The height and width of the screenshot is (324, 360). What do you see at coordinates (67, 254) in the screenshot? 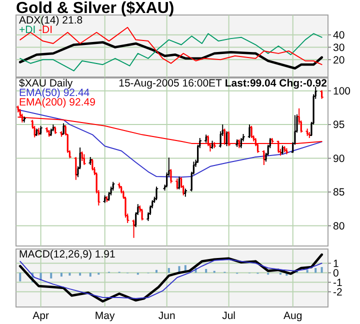
I see `series-label: MACD(12,26,9) 1.91` at bounding box center [67, 254].